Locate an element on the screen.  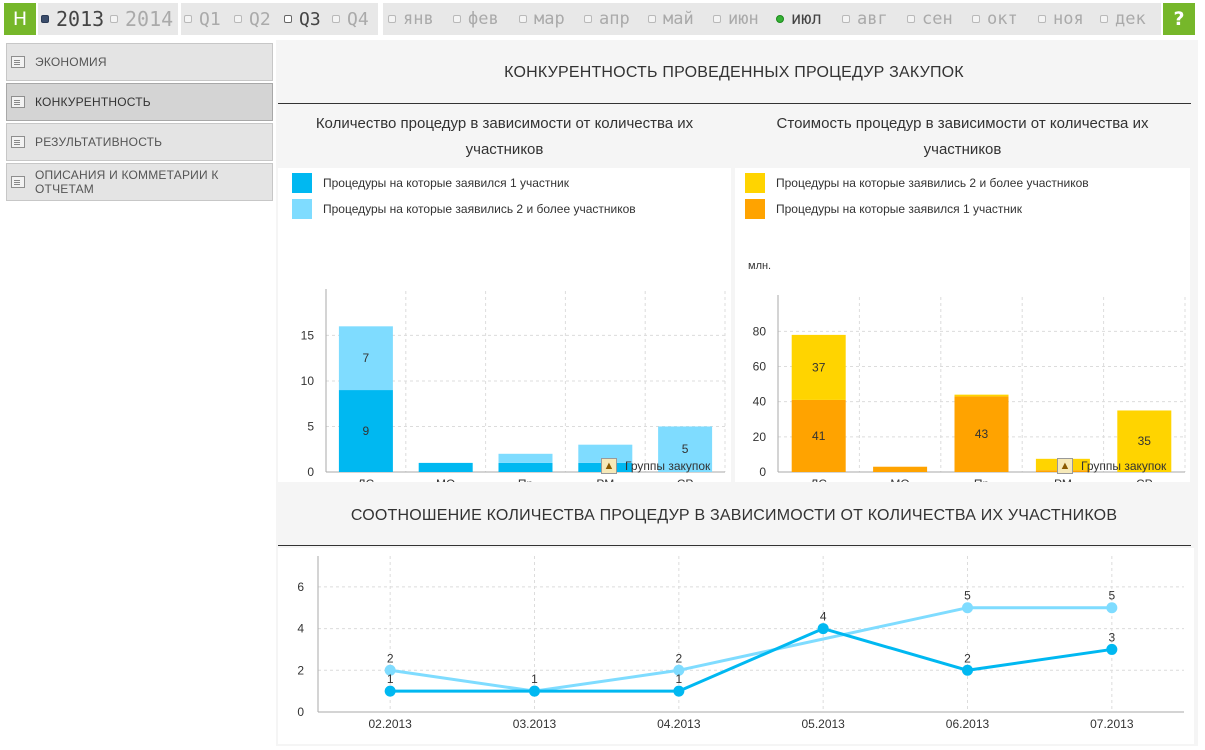
x-tick-label: Пр is located at coordinates (526, 479).